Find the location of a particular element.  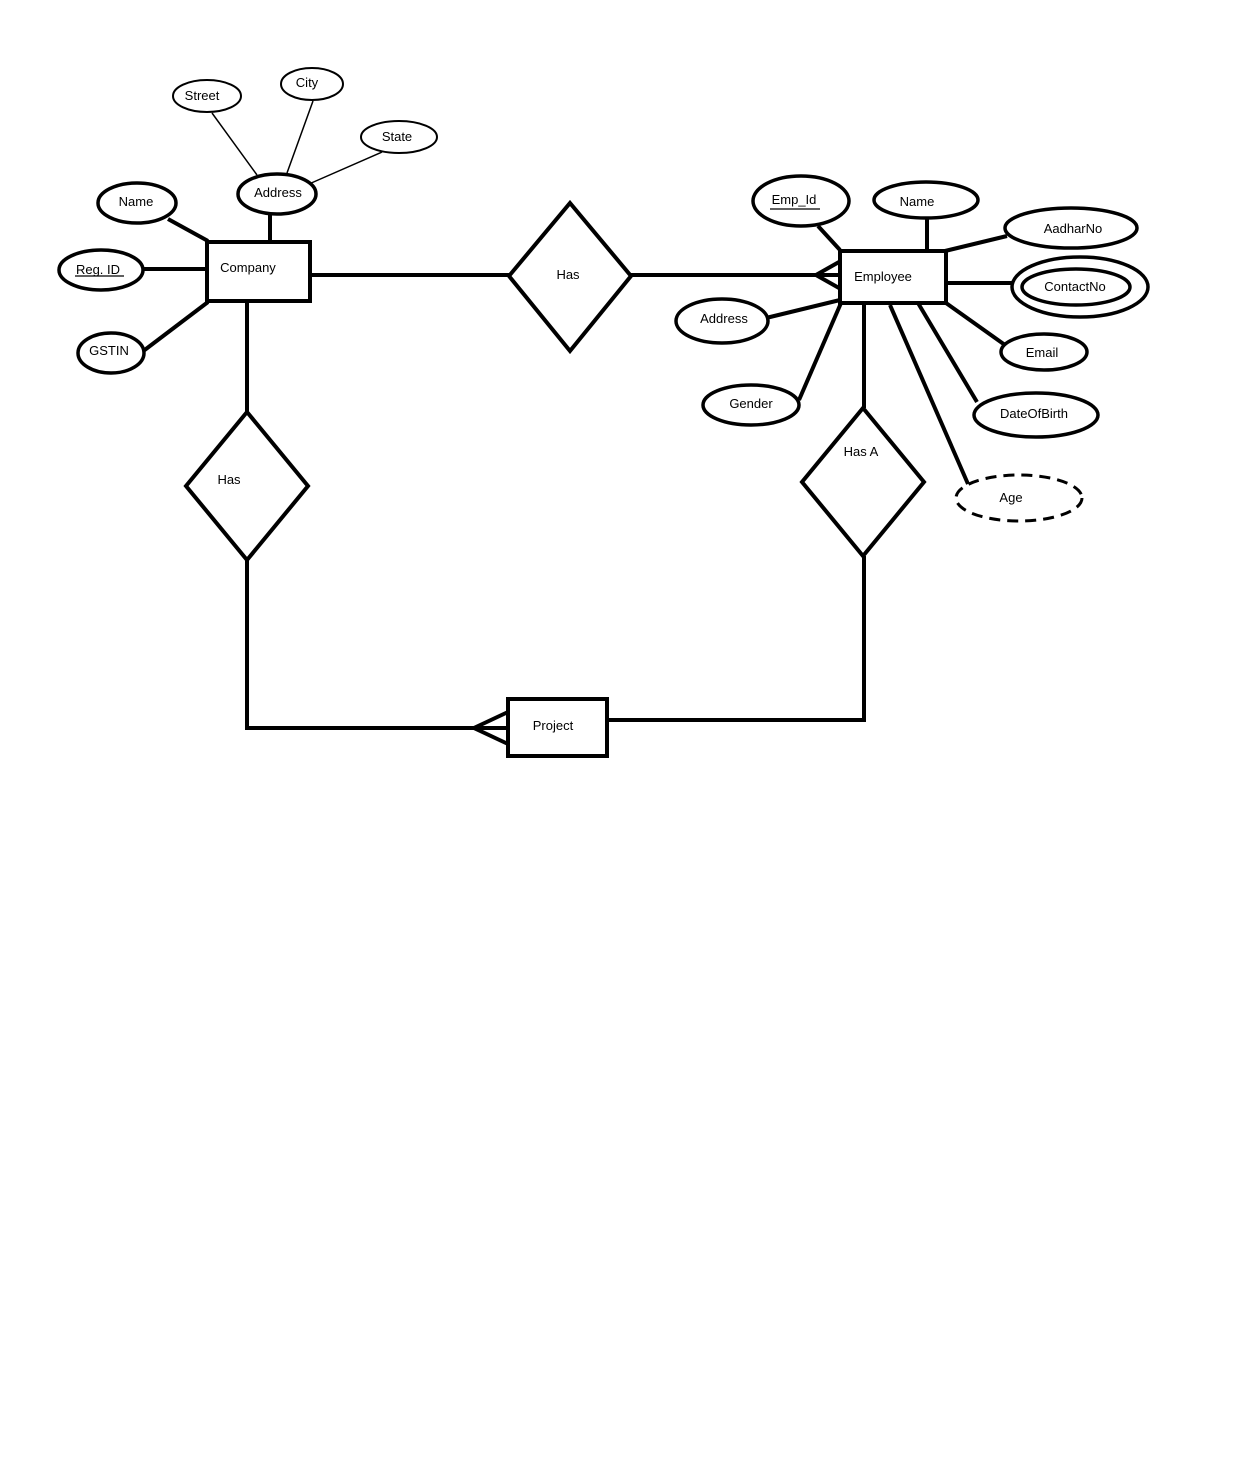

line-gender-employee is located at coordinates (820, 351).